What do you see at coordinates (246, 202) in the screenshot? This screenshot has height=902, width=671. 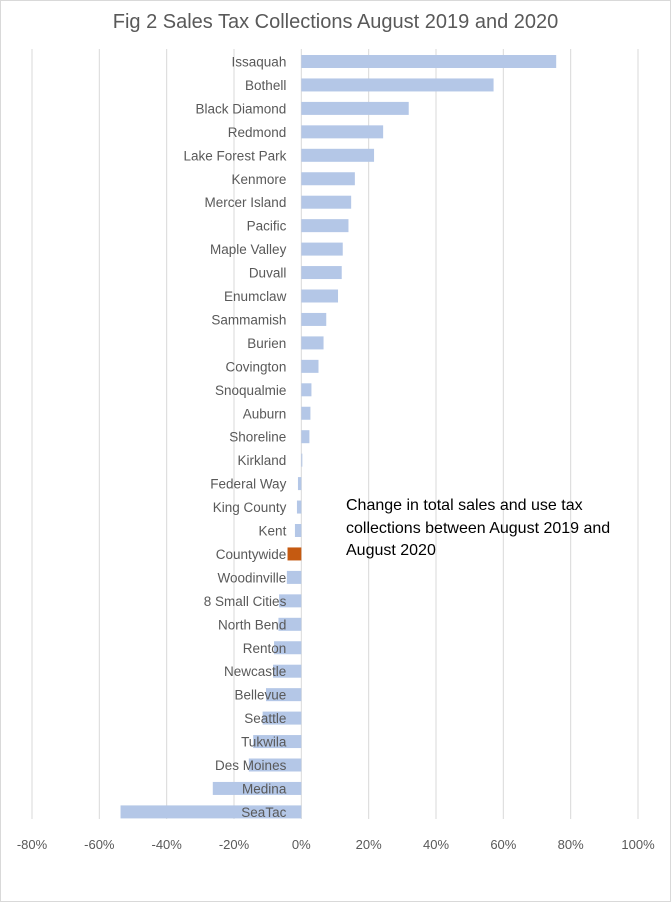 I see `category-label: Mercer Island` at bounding box center [246, 202].